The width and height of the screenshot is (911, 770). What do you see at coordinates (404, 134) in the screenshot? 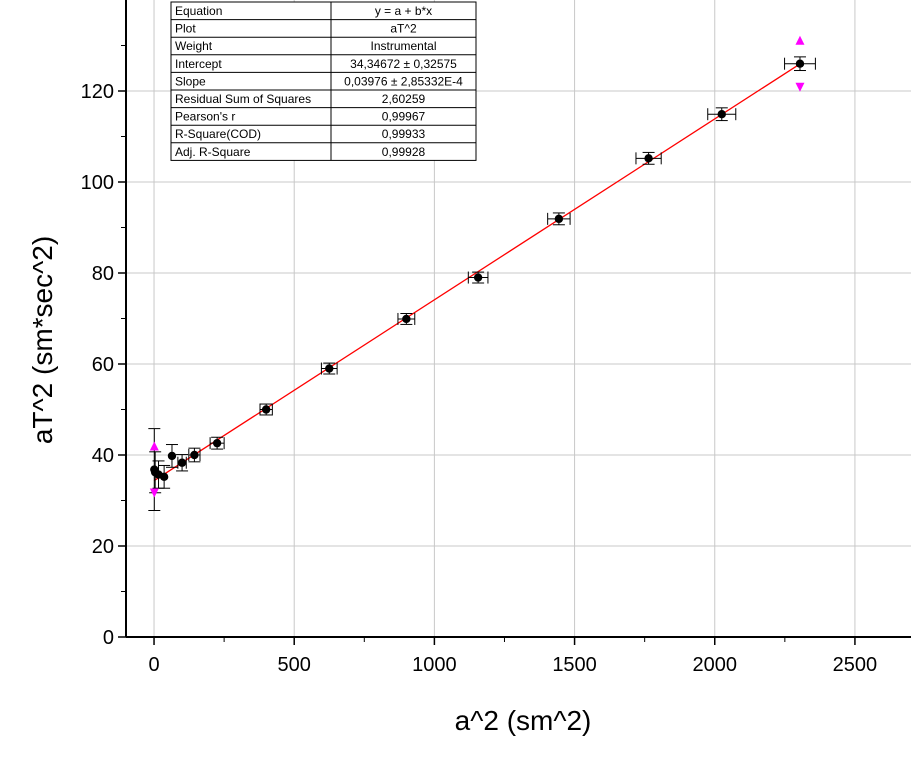
I see `table-row-value: 0,99933` at bounding box center [404, 134].